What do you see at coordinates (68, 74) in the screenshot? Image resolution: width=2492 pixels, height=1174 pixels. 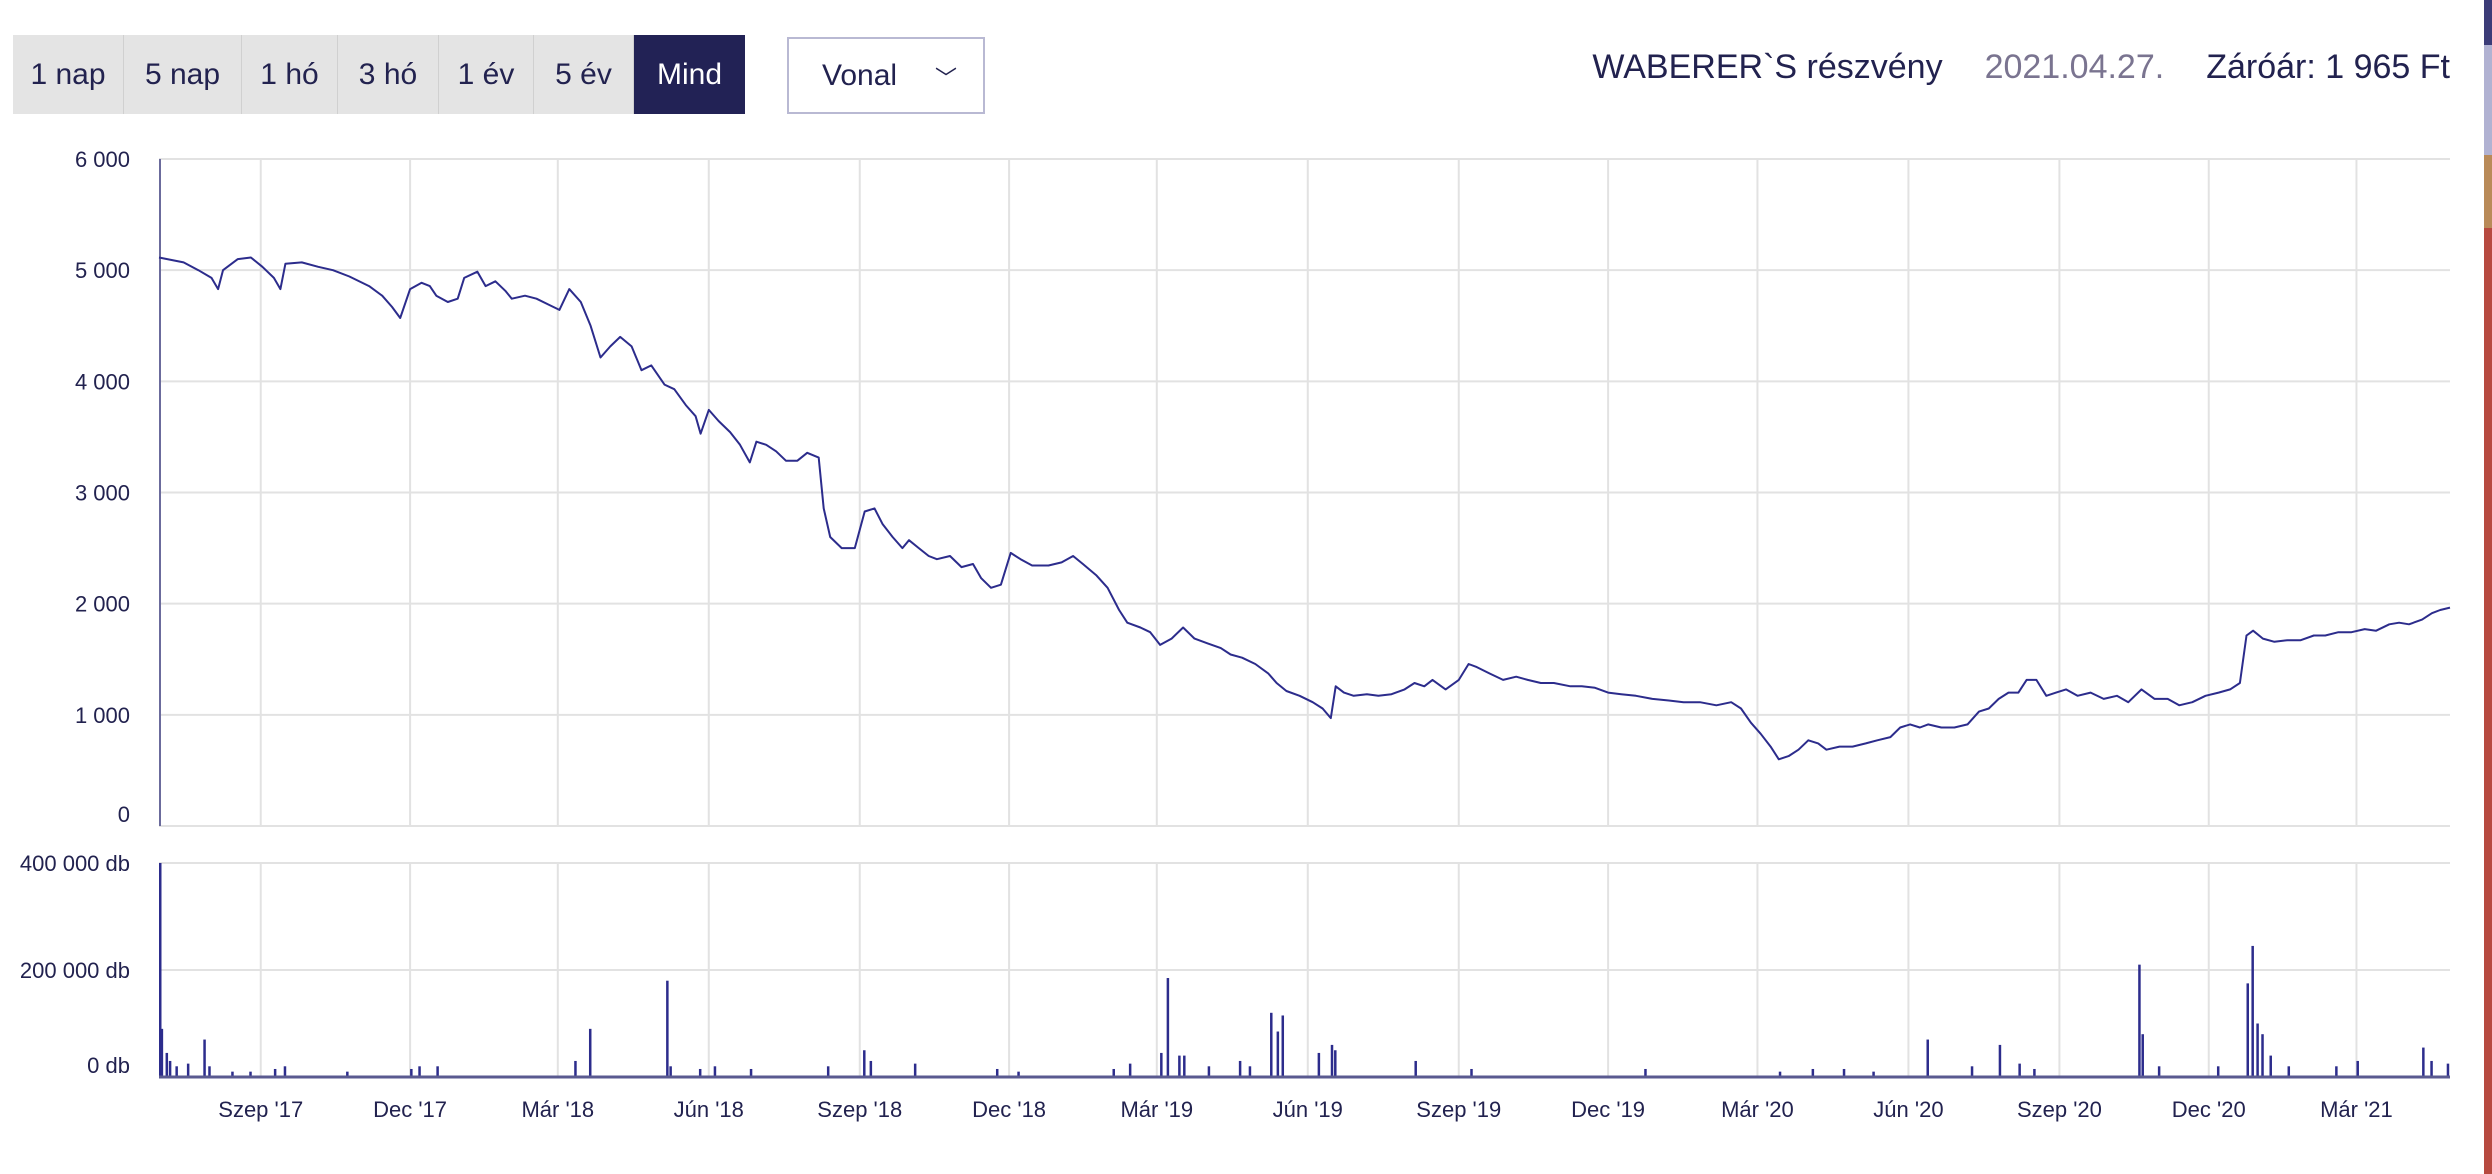 I see `range-button-1-day: 1 nap` at bounding box center [68, 74].